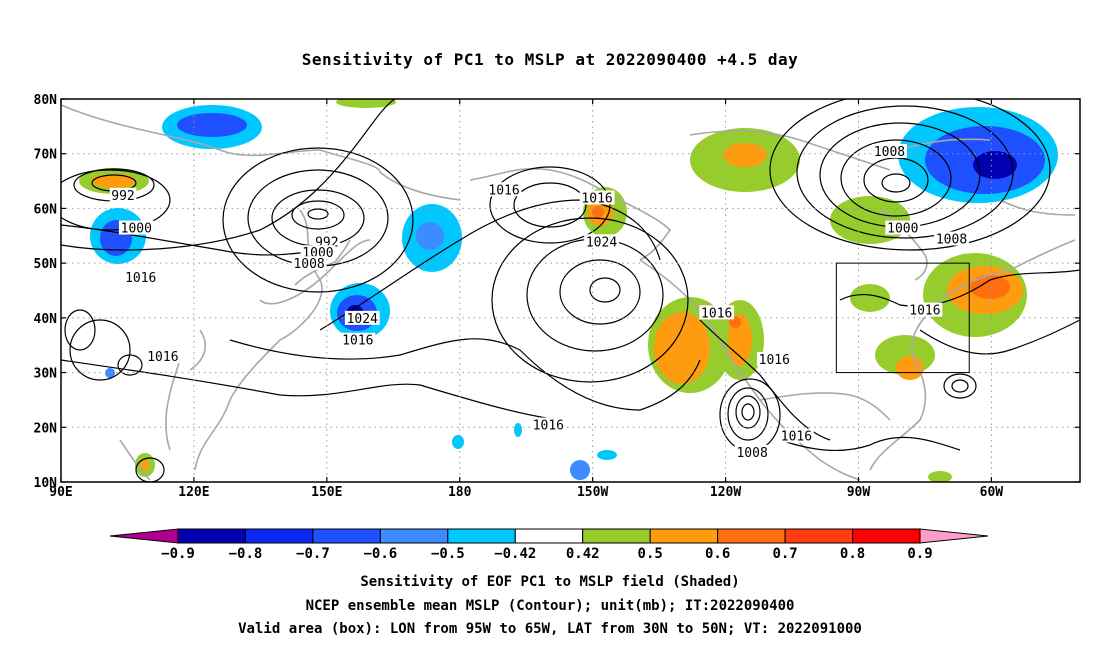 Image resolution: width=1100 pixels, height=650 pixels. What do you see at coordinates (46, 100) in the screenshot?
I see `lat-tick-label: 80N` at bounding box center [46, 100].